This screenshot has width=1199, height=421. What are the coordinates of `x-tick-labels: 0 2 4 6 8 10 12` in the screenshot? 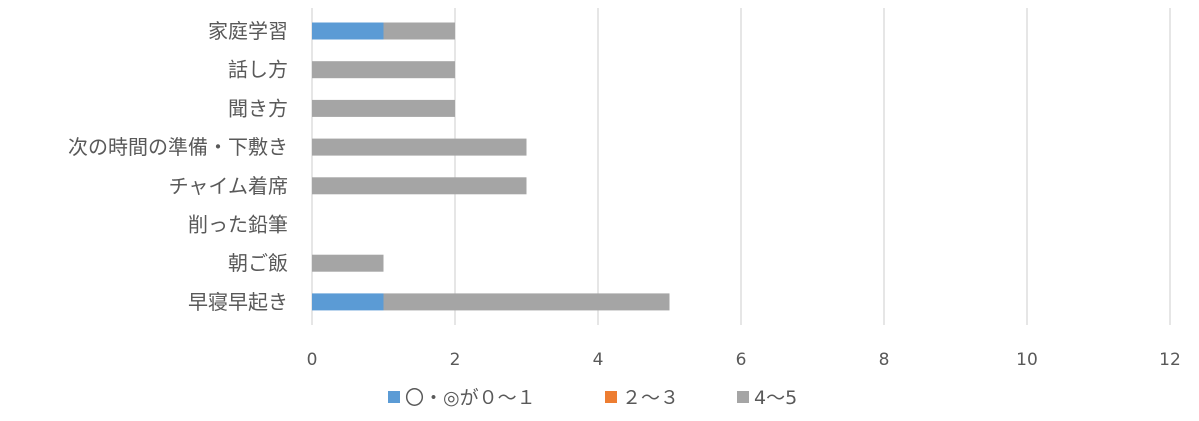 It's located at (744, 360).